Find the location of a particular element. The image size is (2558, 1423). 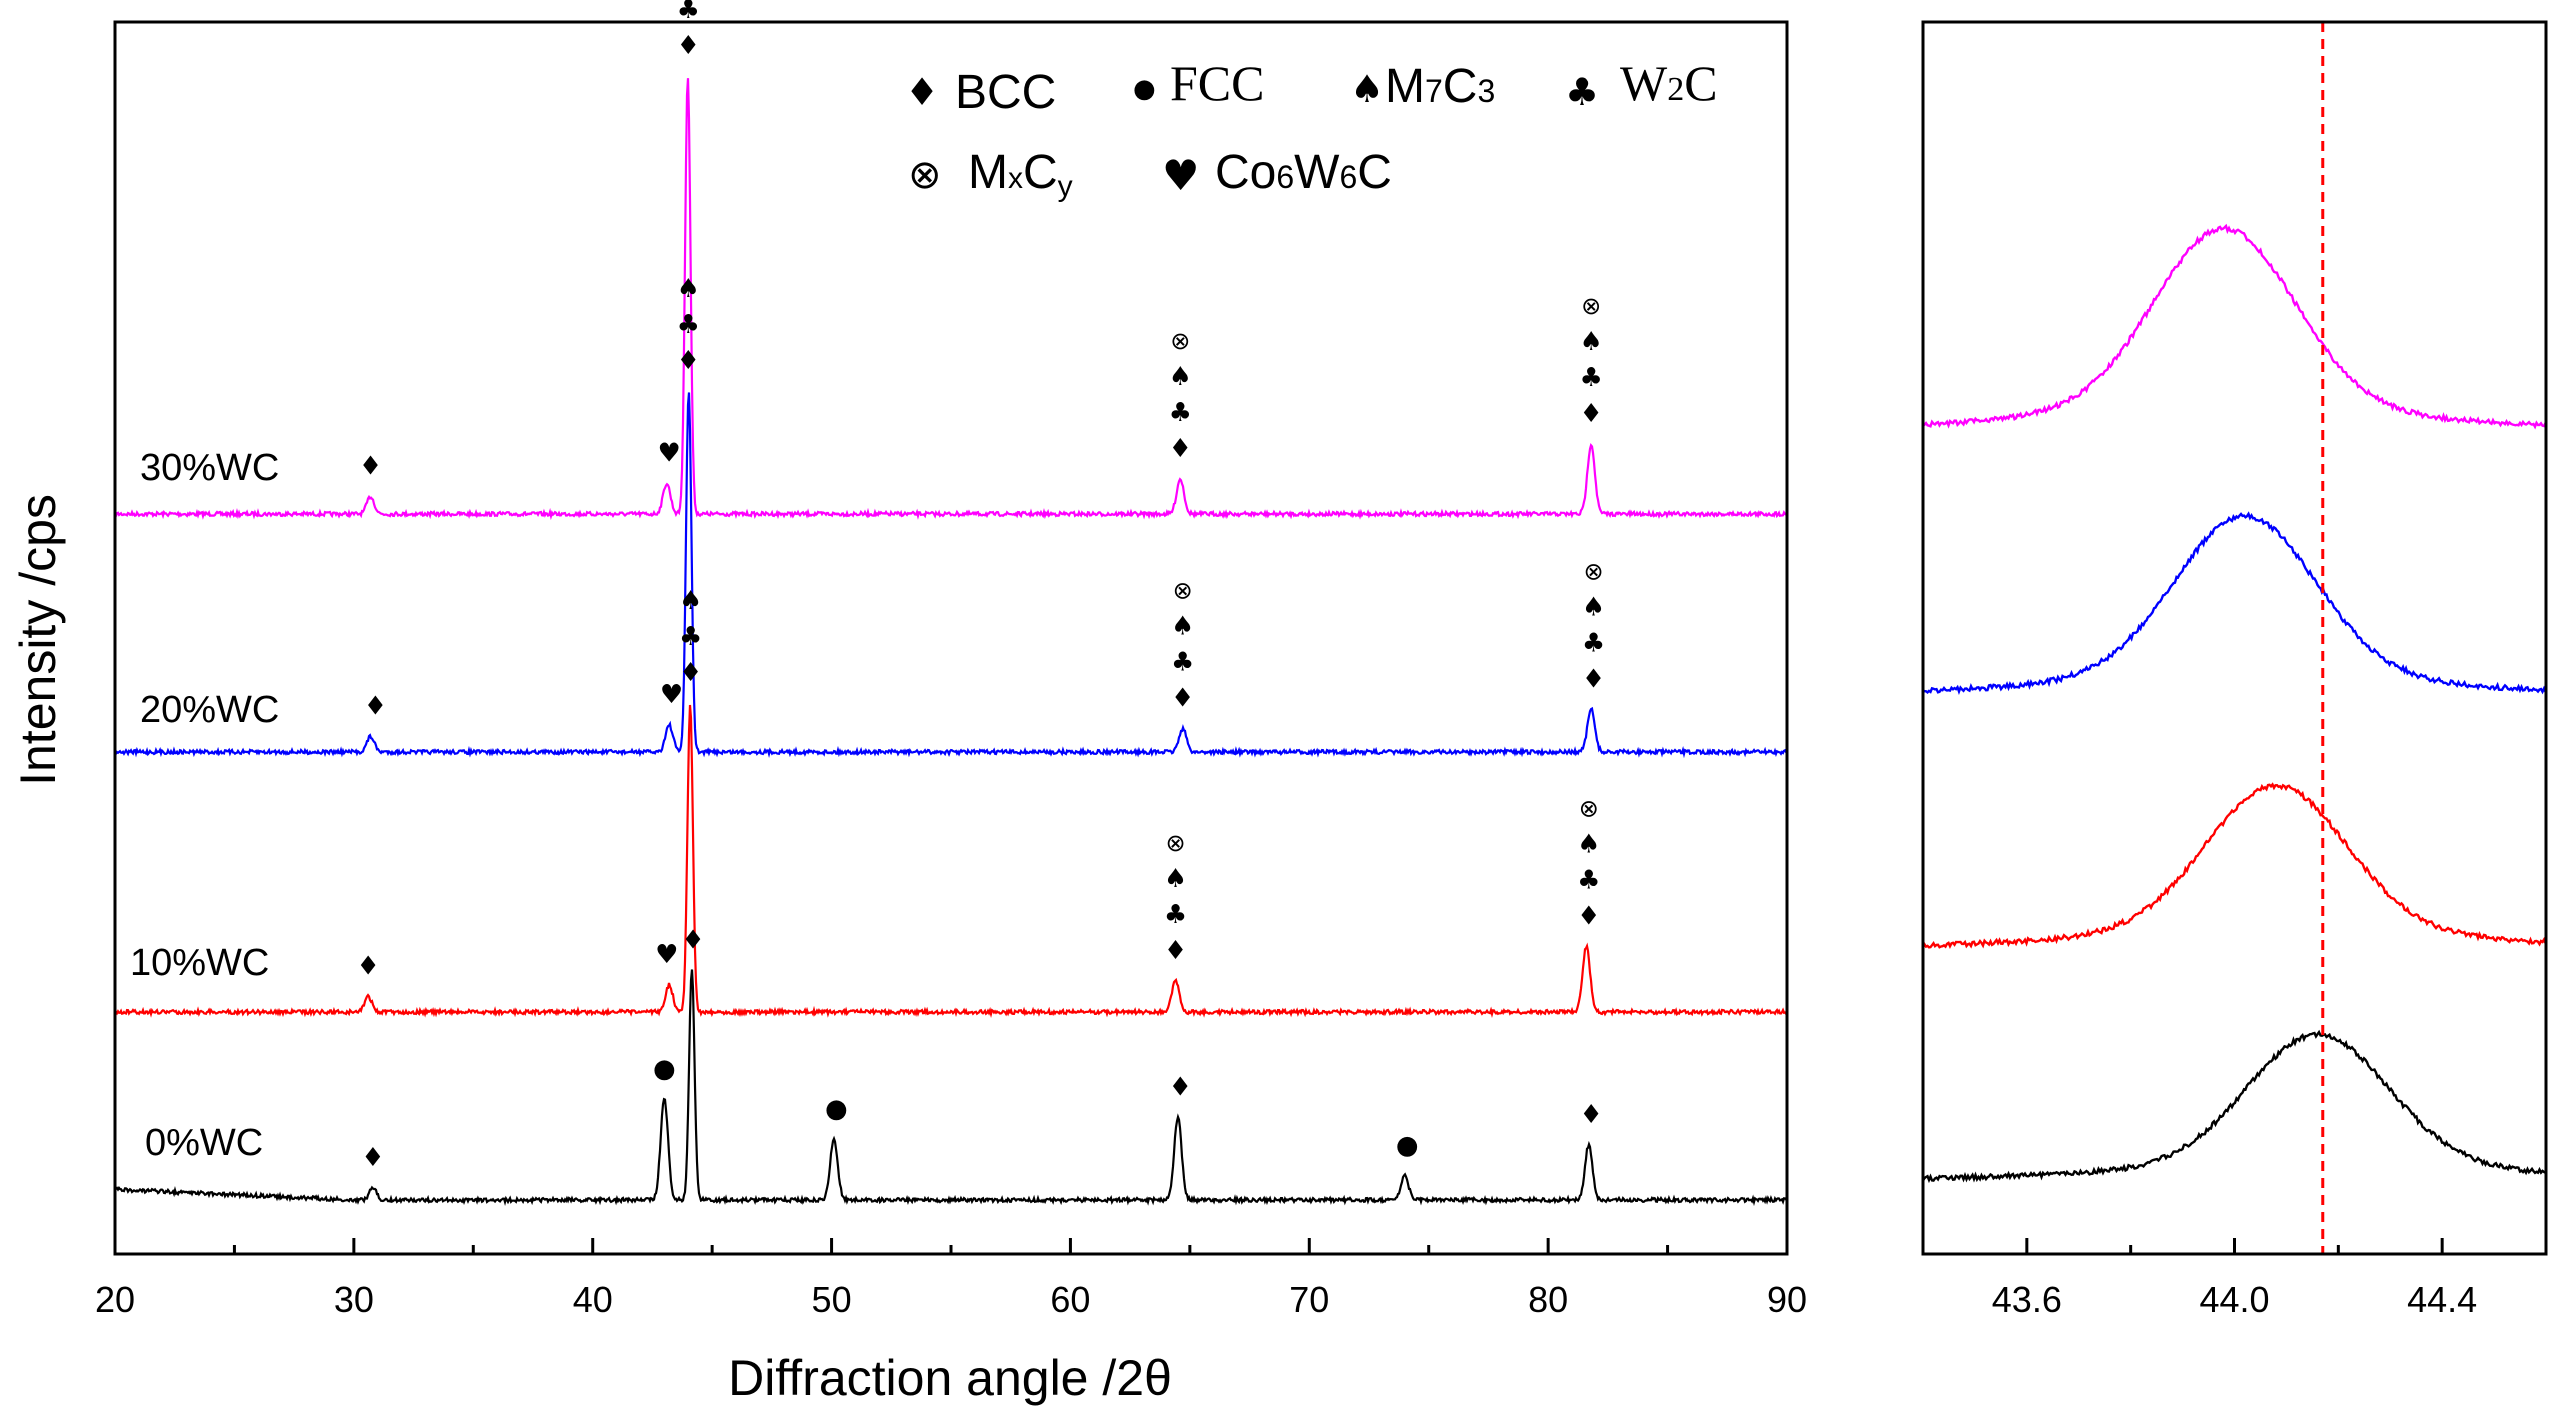

zoom-series-line-30pctWC is located at coordinates (2234, 326).